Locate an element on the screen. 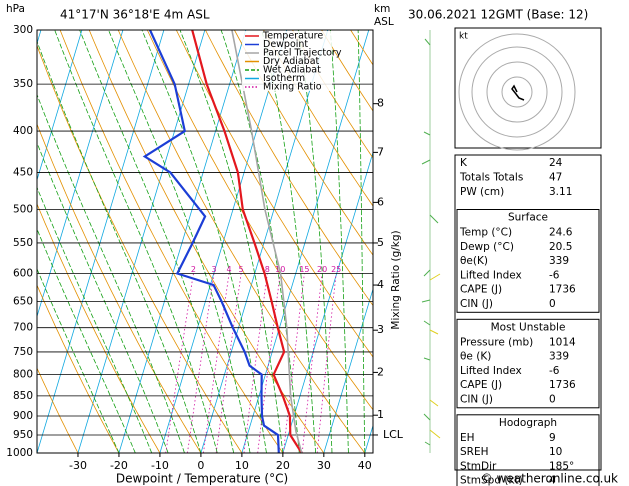  km-tick-label: 8 is located at coordinates (380, 103).